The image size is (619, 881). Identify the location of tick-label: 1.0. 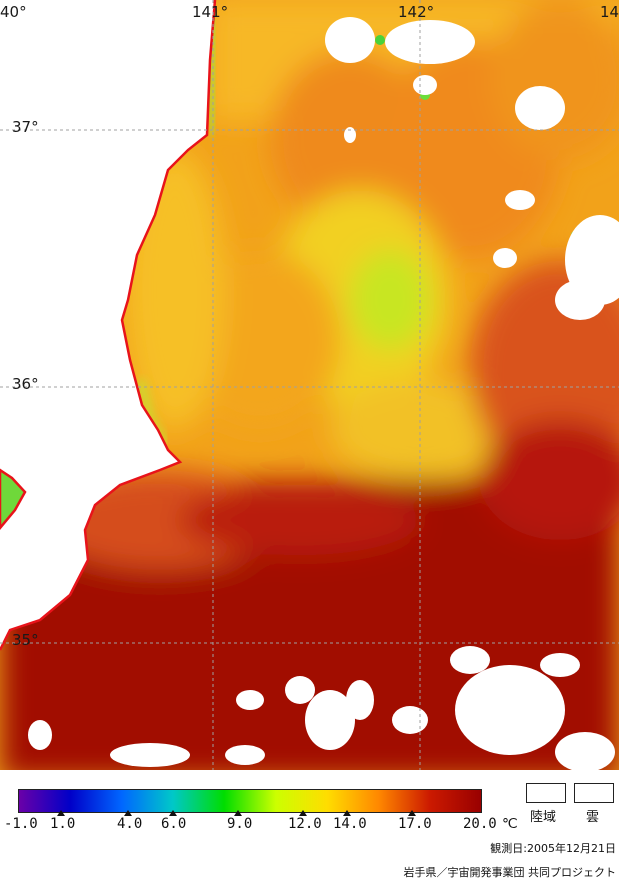
(63, 824).